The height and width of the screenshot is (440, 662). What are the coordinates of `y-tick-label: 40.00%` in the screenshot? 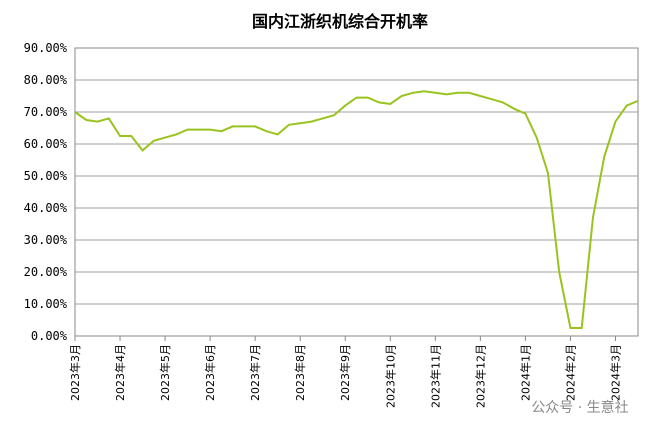 It's located at (46, 208).